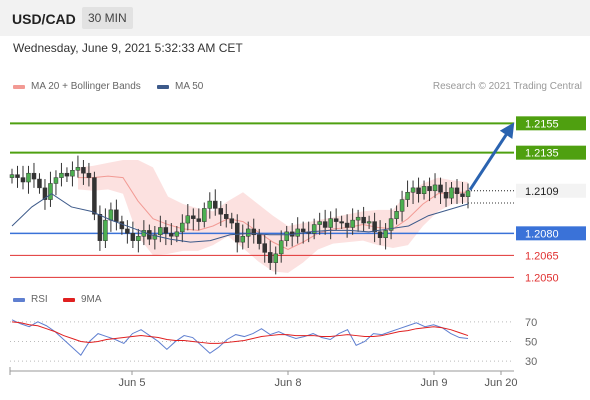 Image resolution: width=590 pixels, height=400 pixels. Describe the element at coordinates (19, 299) in the screenshot. I see `rsi-swatch` at that location.